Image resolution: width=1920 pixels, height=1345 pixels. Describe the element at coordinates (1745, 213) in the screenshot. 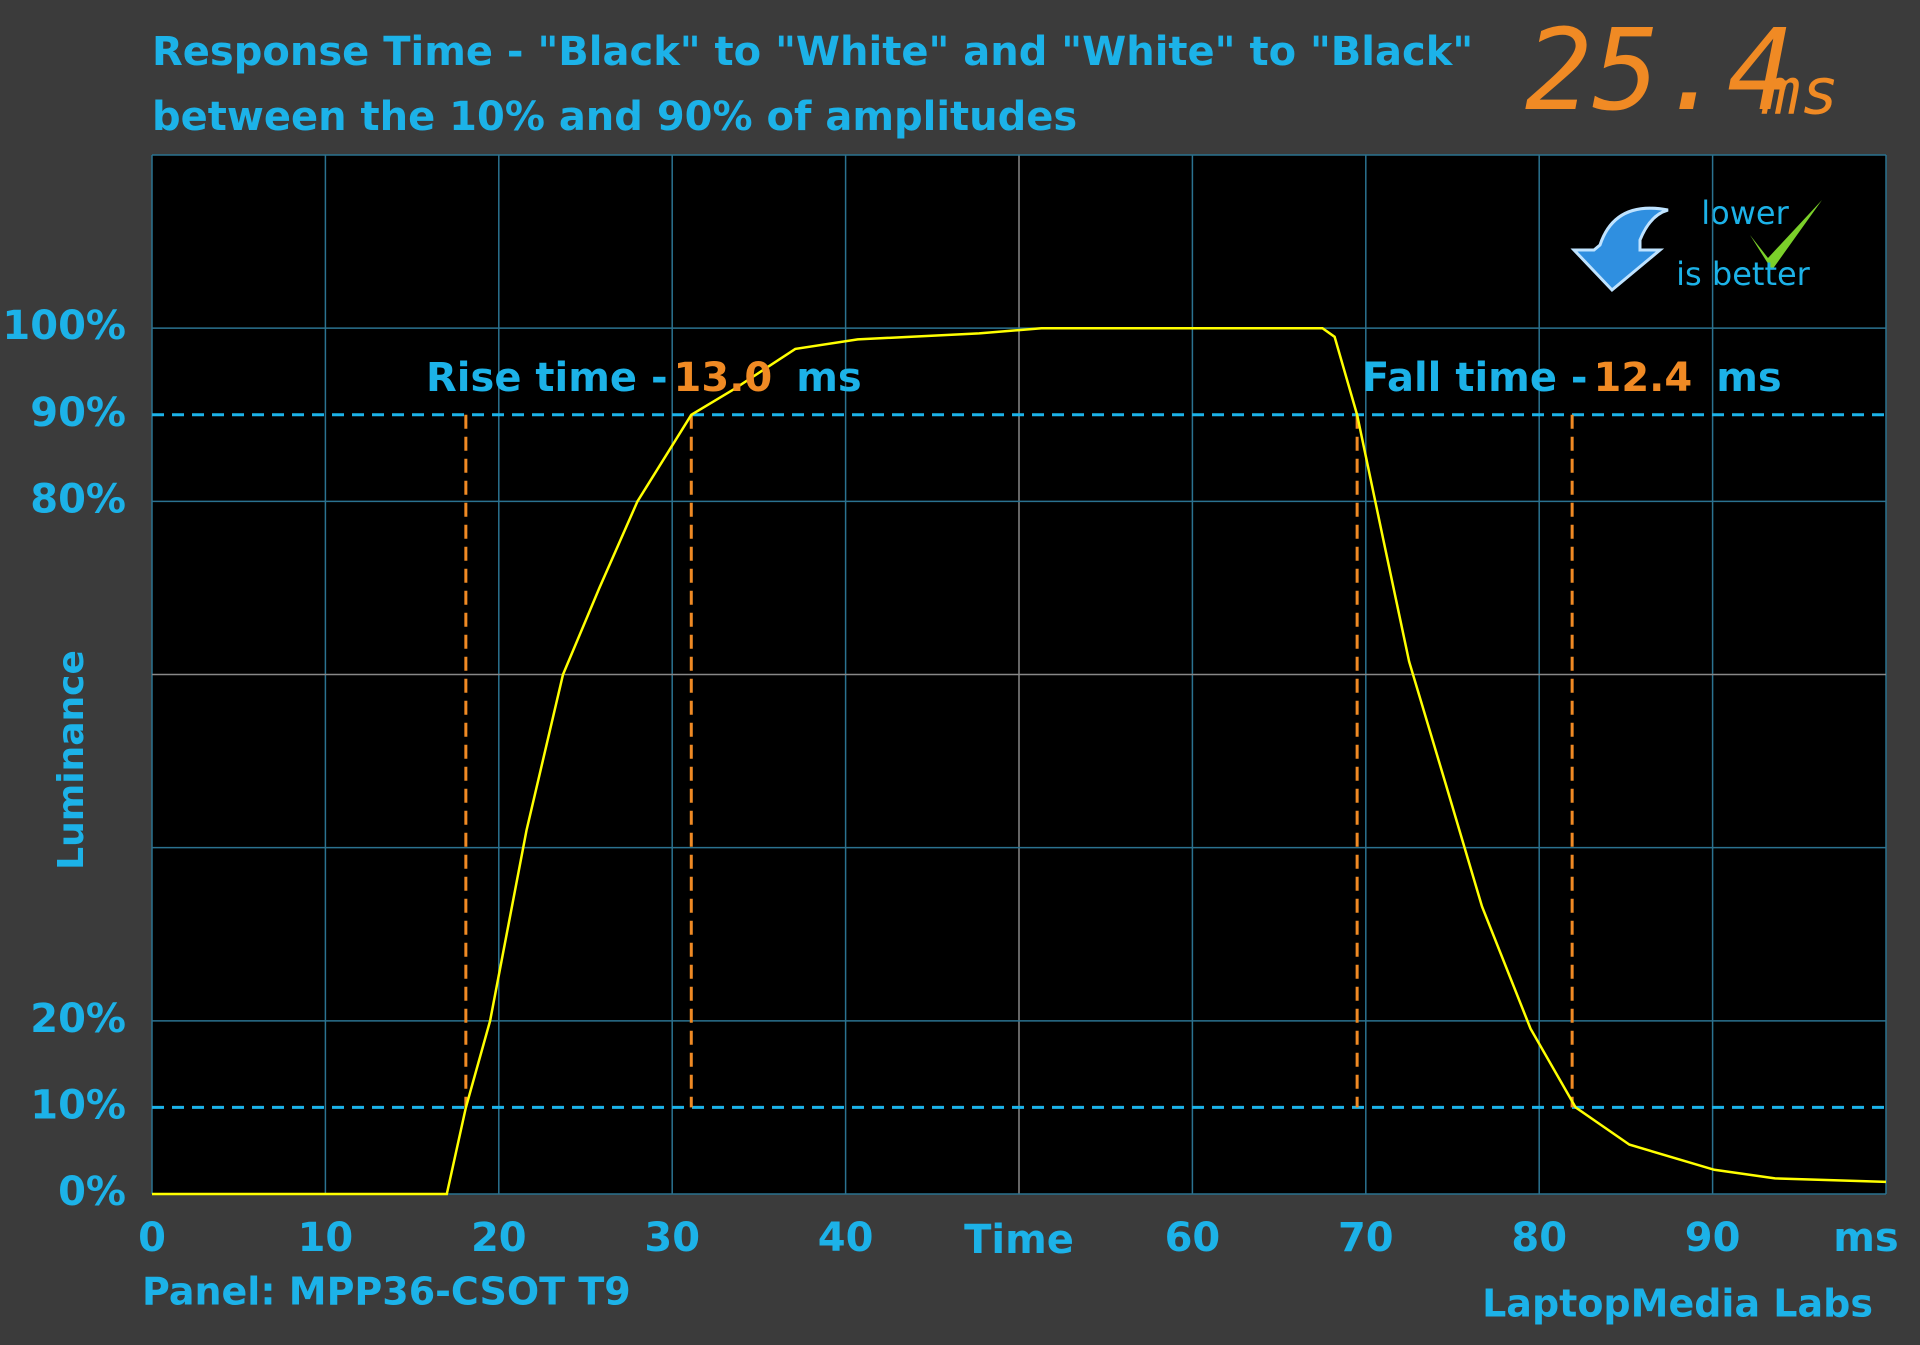

I see `badge-text: lower` at that location.